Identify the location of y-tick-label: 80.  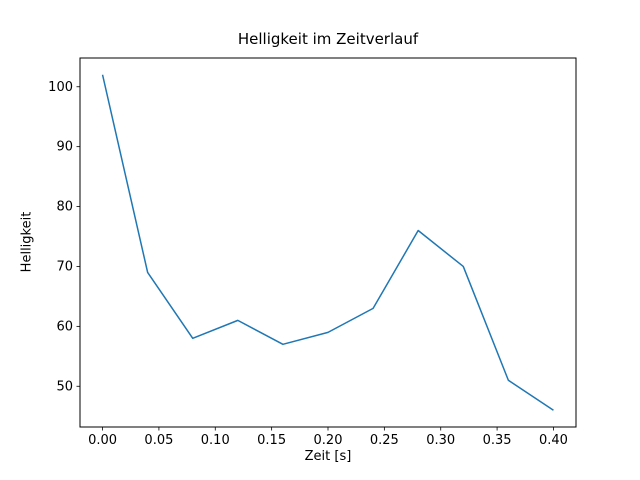
(64, 207).